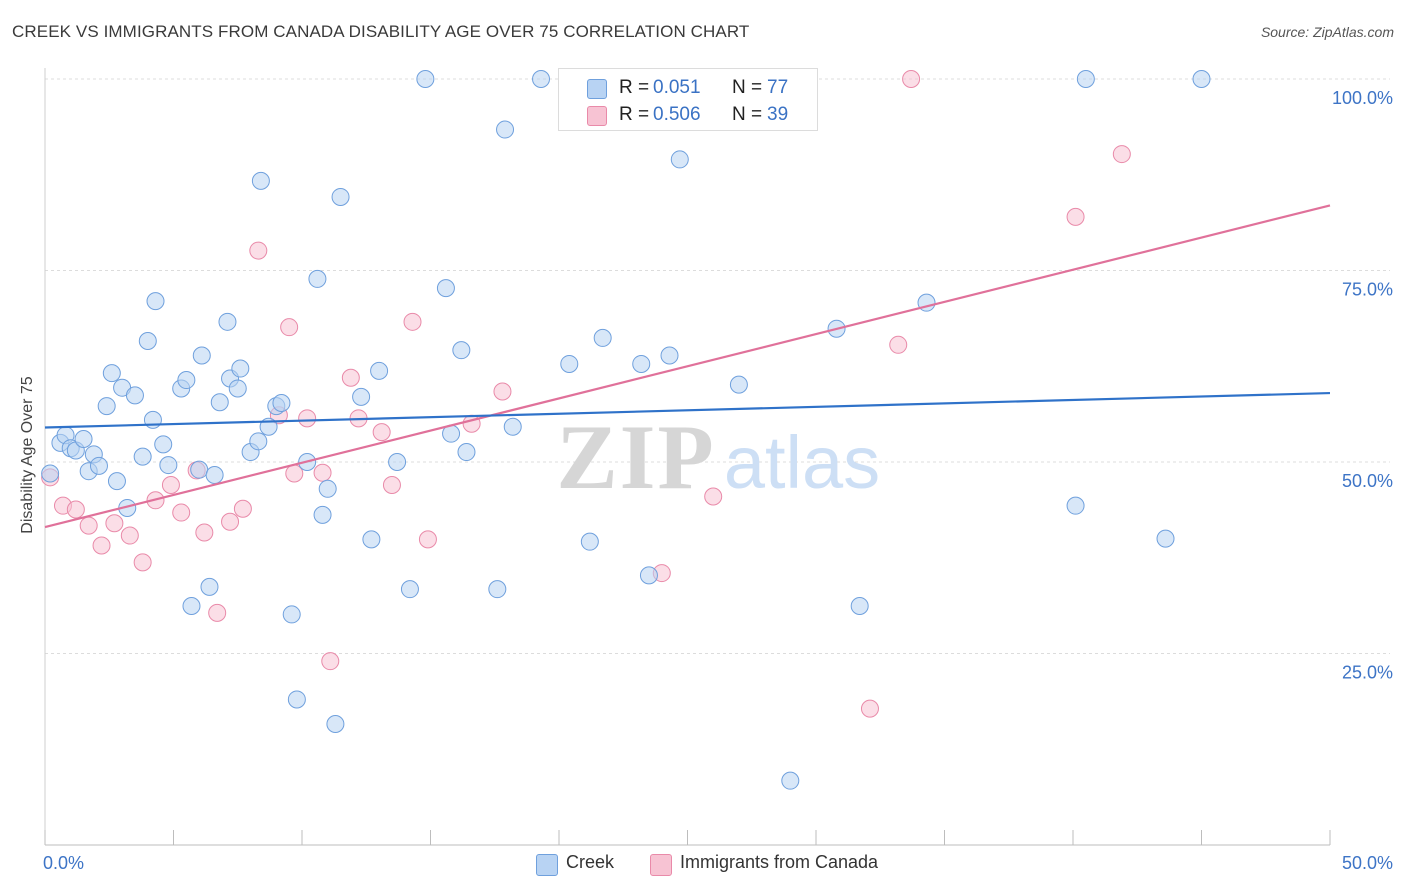 The image size is (1406, 892). I want to click on source-credit: Source: ZipAtlas.com, so click(1327, 32).